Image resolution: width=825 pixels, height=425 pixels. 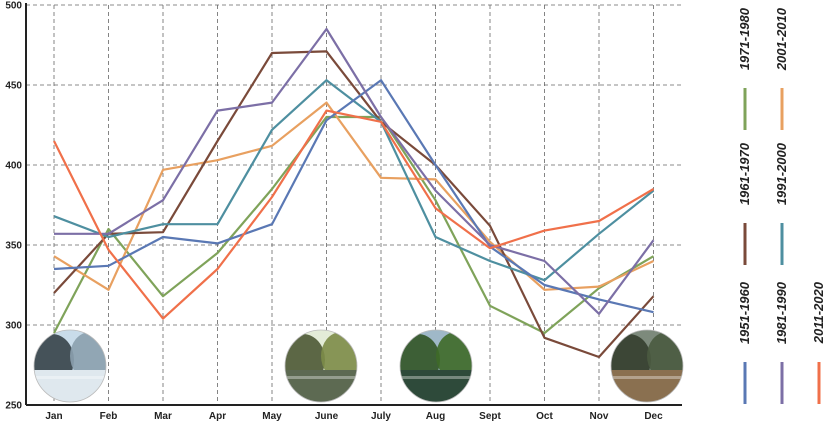 What do you see at coordinates (13, 406) in the screenshot?
I see `y-tick-label: 250` at bounding box center [13, 406].